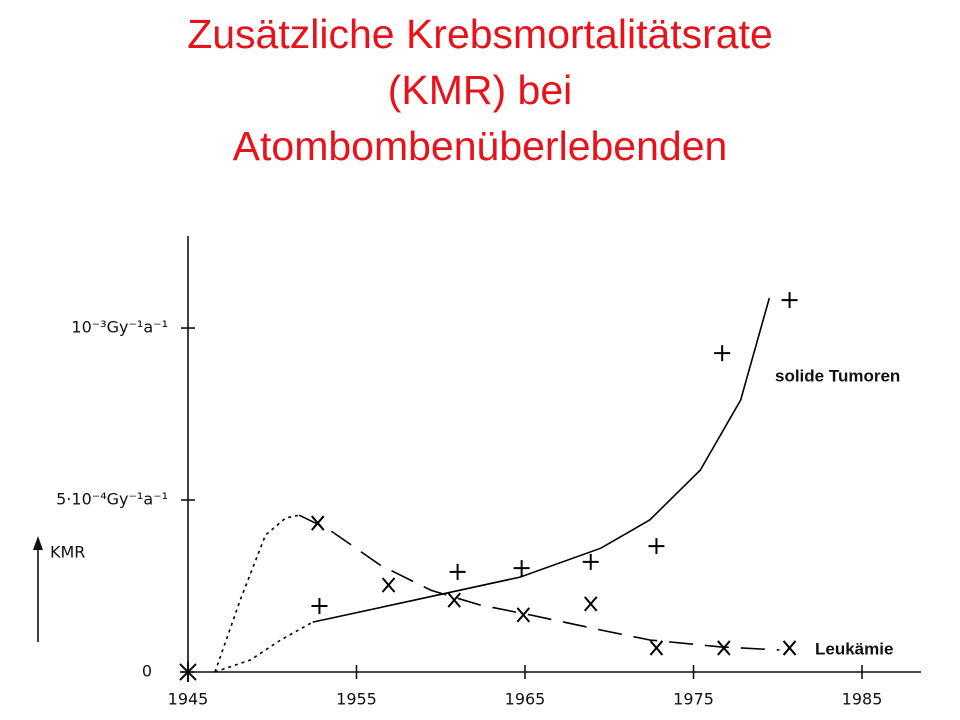  I want to click on title-line: Atombombenüberlebenden, so click(480, 146).